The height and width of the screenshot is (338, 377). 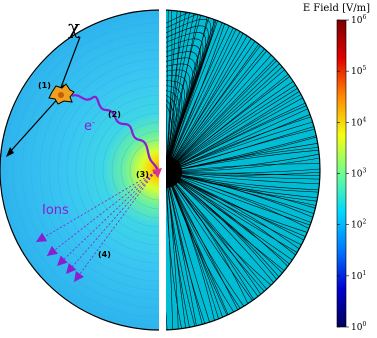 I want to click on step-3-label: (3), so click(x=142, y=174).